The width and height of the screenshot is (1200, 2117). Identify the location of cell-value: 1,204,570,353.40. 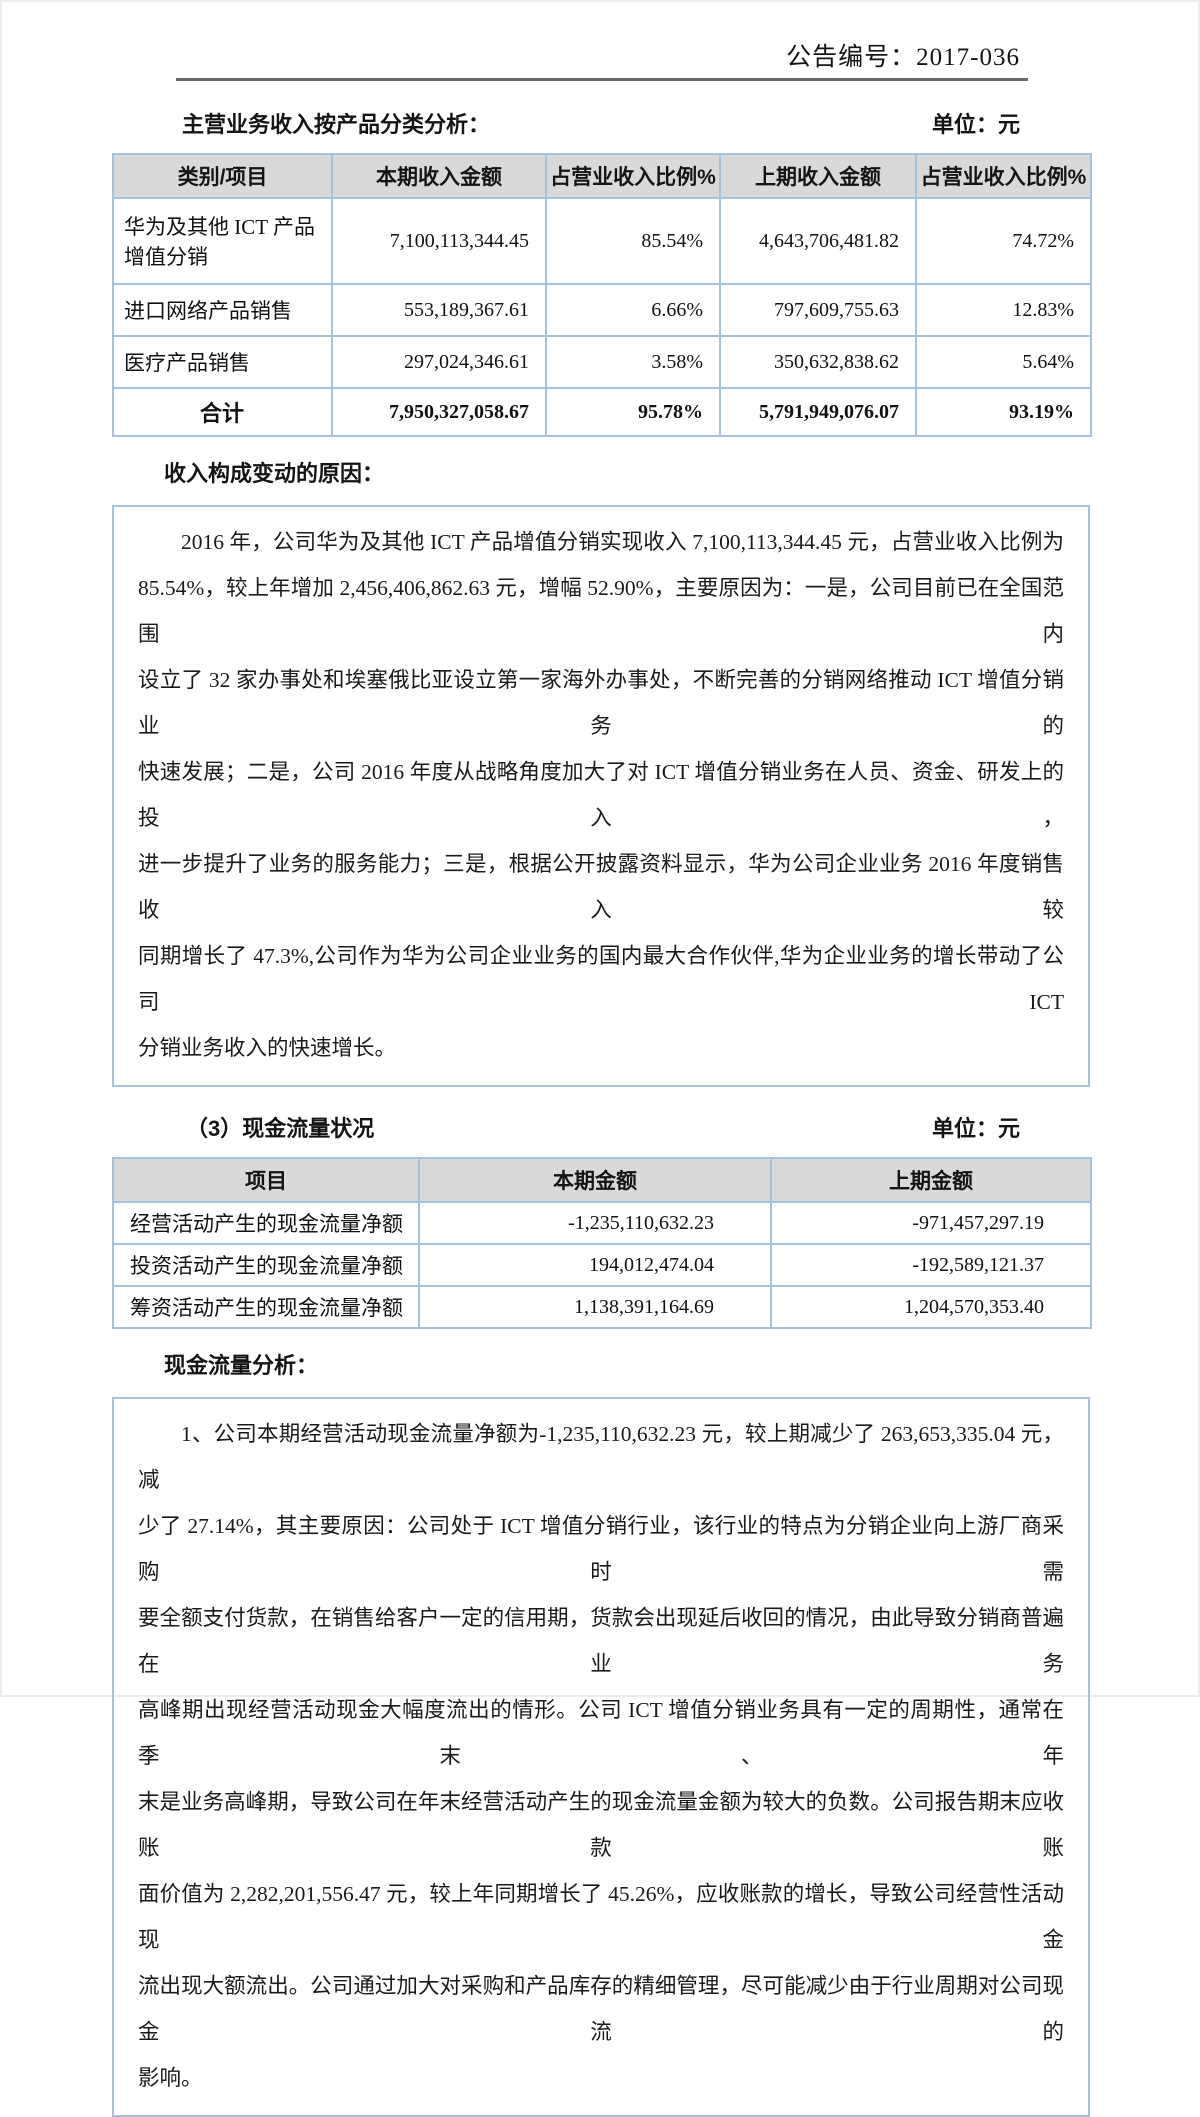
(931, 1307).